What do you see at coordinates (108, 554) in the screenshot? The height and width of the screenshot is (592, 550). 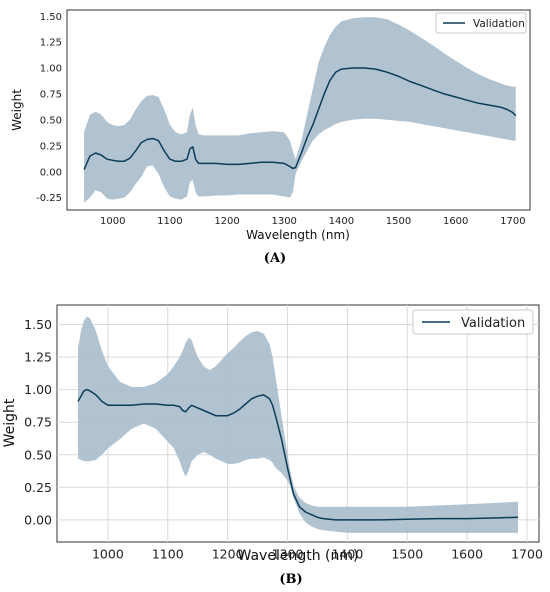 I see `b-x-tick-label-0: 1000` at bounding box center [108, 554].